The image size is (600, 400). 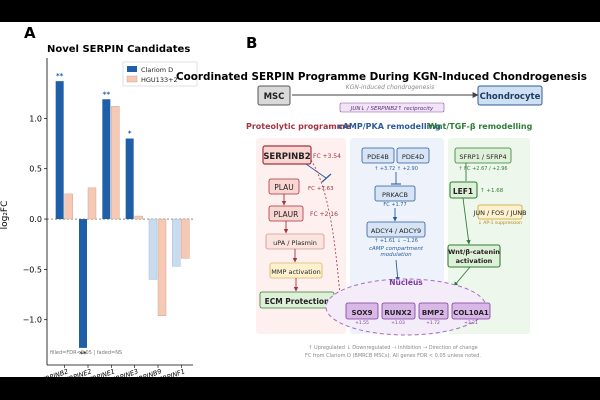 I want to click on bar-serpinb2-clariom, so click(x=59, y=150).